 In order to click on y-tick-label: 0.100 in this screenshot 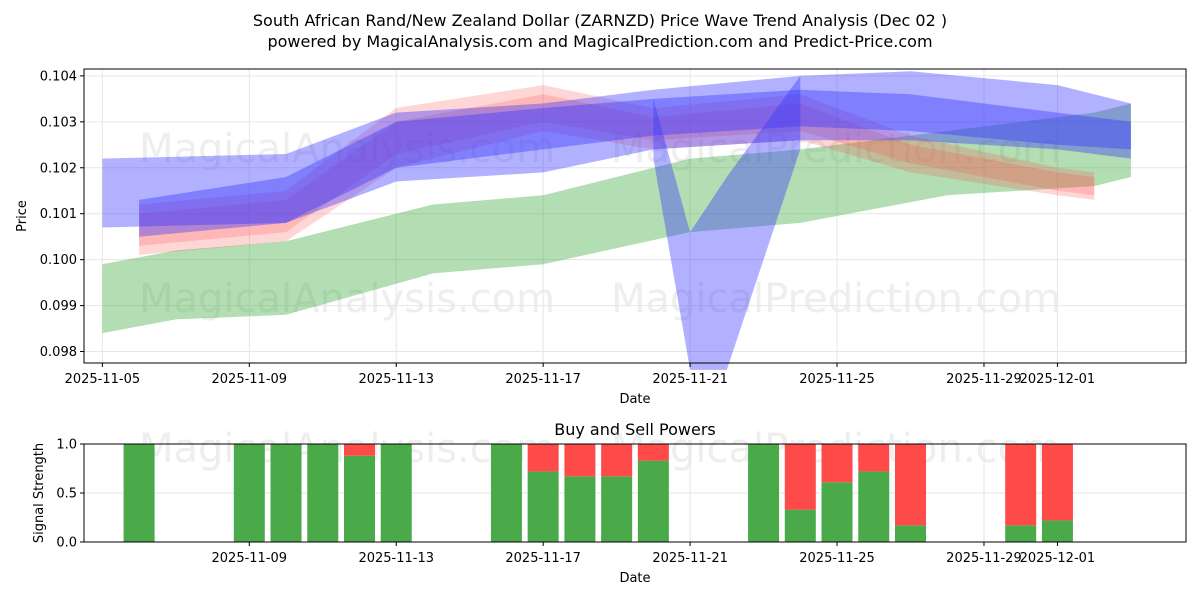, I will do `click(58, 260)`.